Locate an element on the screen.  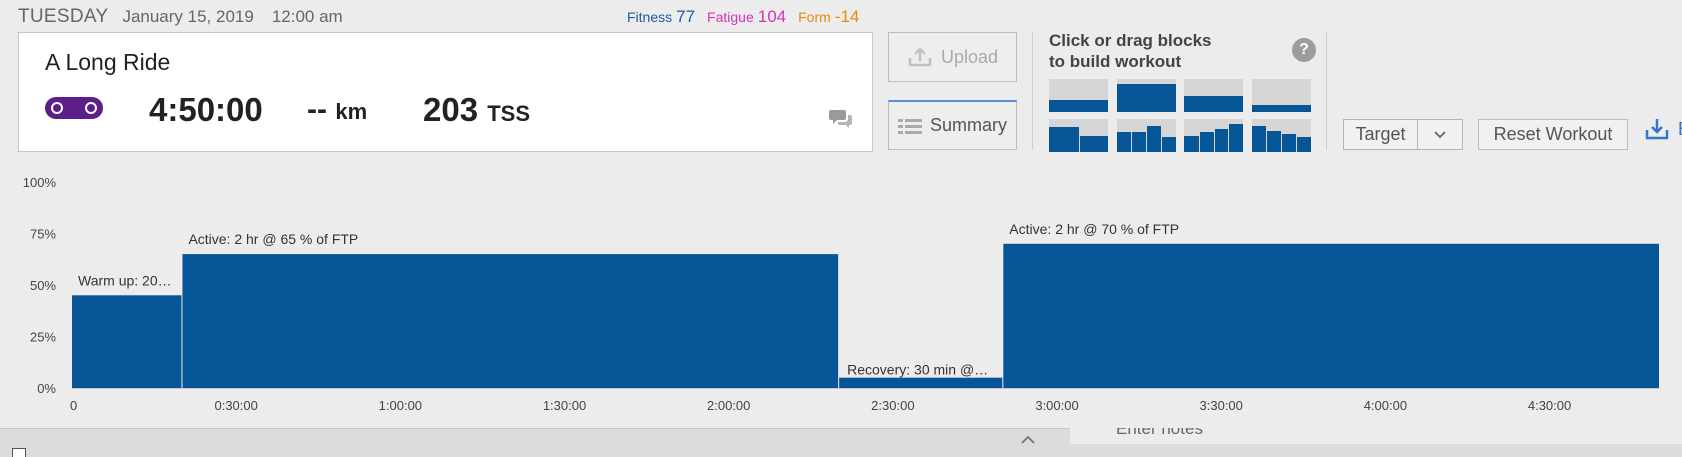
workout-title: A Long Ride is located at coordinates (108, 62).